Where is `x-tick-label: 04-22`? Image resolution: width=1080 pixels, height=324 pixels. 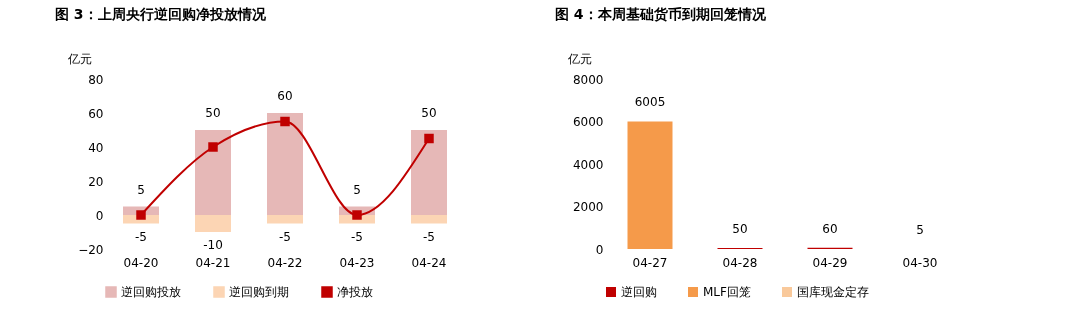 x-tick-label: 04-22 is located at coordinates (285, 262).